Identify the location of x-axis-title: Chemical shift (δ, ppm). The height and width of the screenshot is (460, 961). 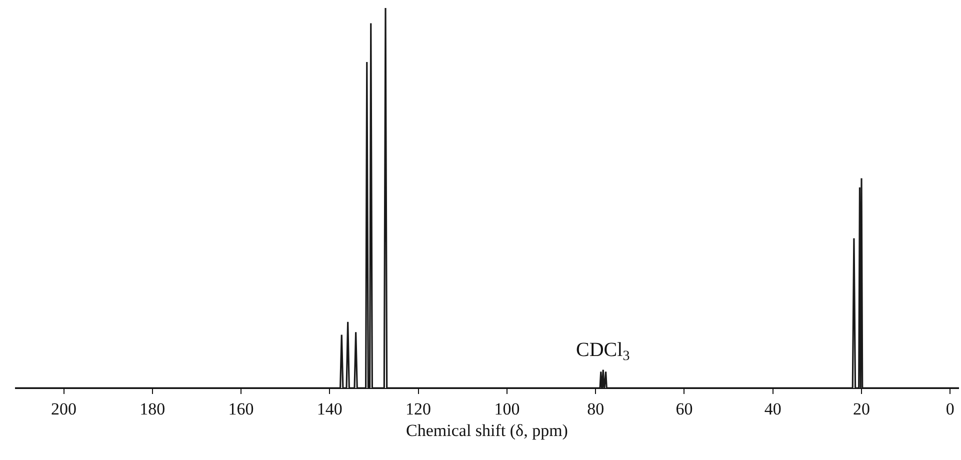
(487, 430).